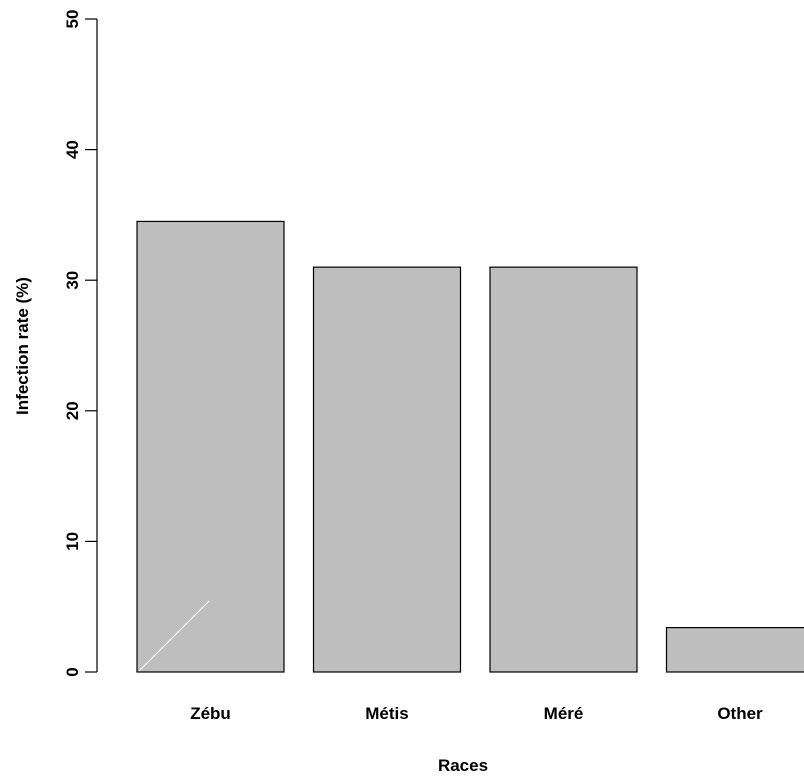 The image size is (804, 779). What do you see at coordinates (476, 713) in the screenshot?
I see `x-tick-labels: Zébu Métis Méré Other` at bounding box center [476, 713].